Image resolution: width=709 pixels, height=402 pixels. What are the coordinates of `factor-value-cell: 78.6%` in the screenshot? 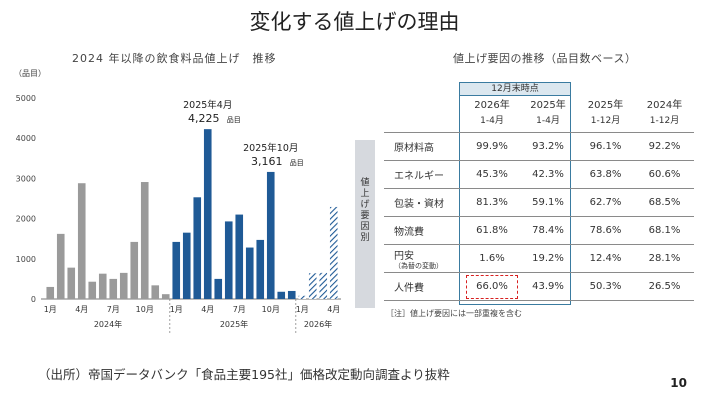 It's located at (605, 230).